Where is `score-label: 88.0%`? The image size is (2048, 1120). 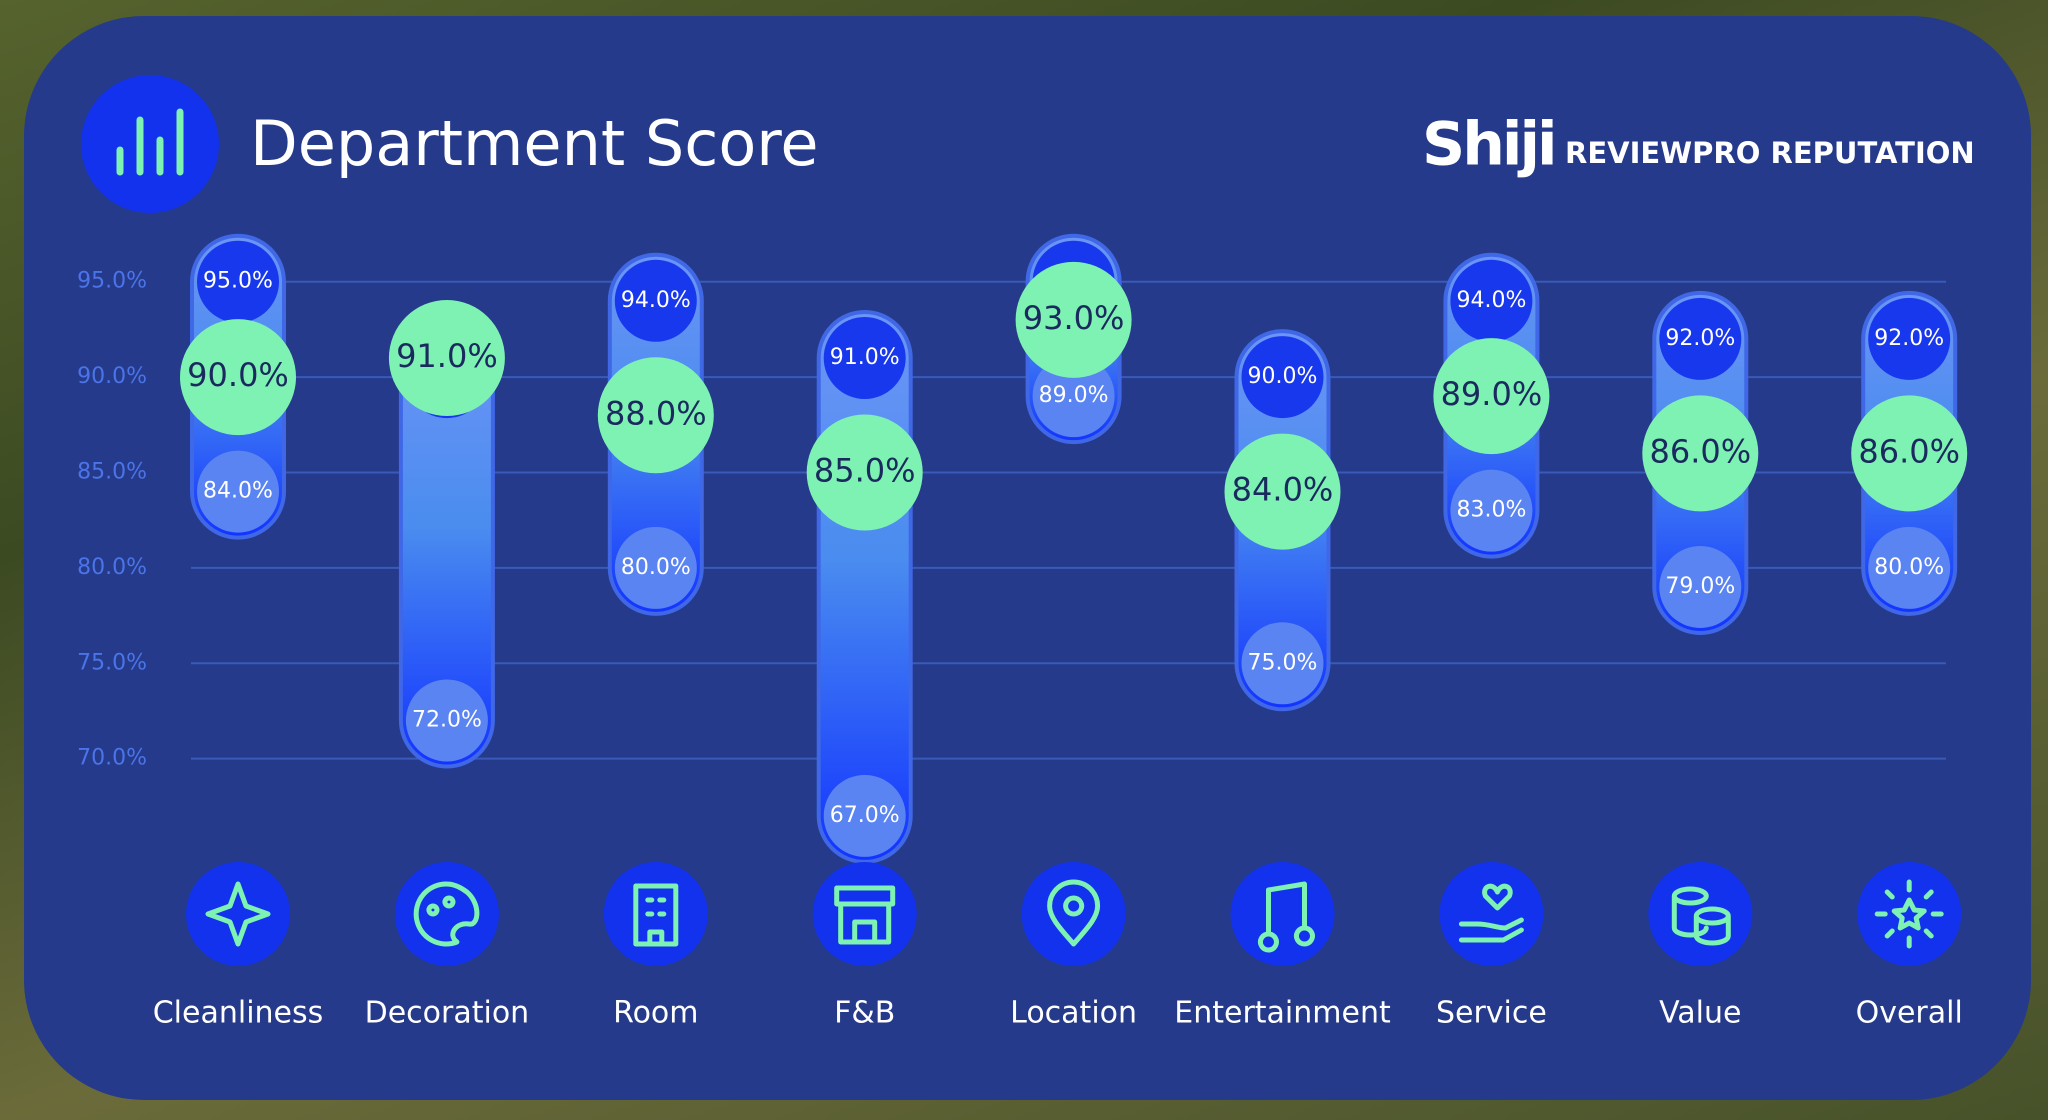
score-label: 88.0% is located at coordinates (656, 413).